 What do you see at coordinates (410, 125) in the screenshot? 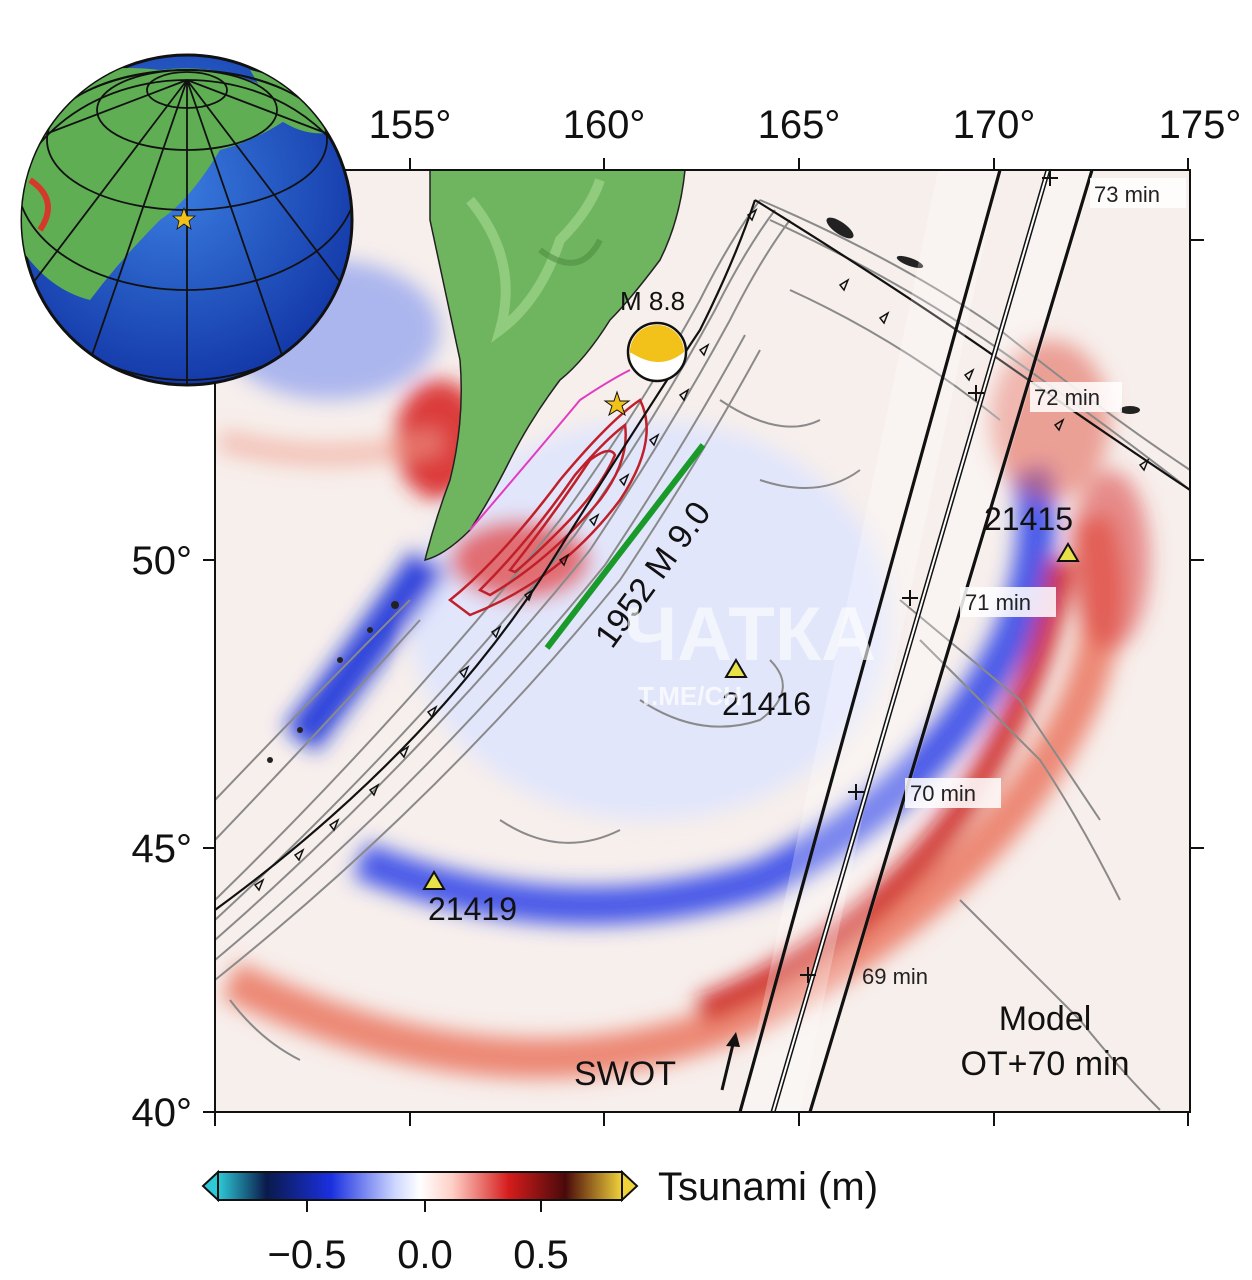
I see `lon-label-155: 155°` at bounding box center [410, 125].